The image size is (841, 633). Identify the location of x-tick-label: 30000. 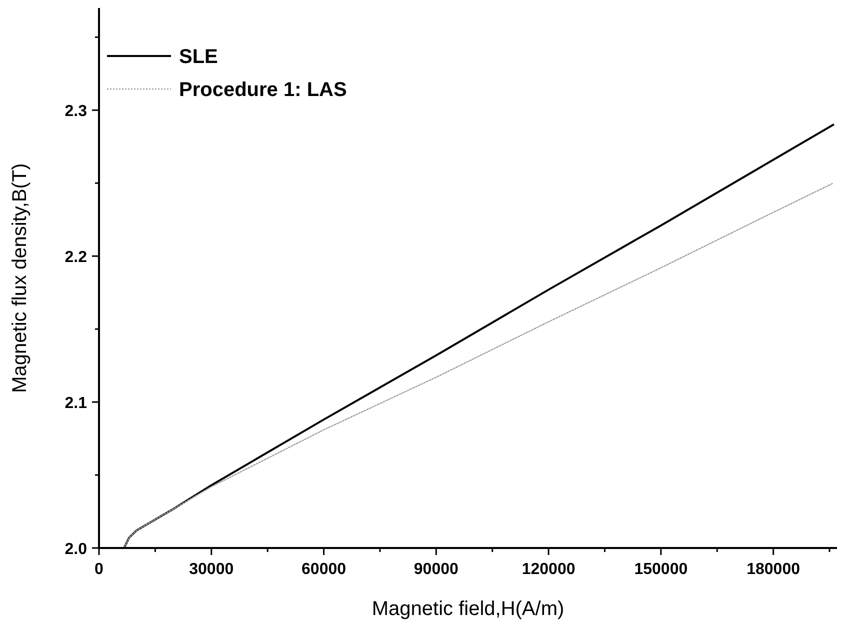
(211, 569).